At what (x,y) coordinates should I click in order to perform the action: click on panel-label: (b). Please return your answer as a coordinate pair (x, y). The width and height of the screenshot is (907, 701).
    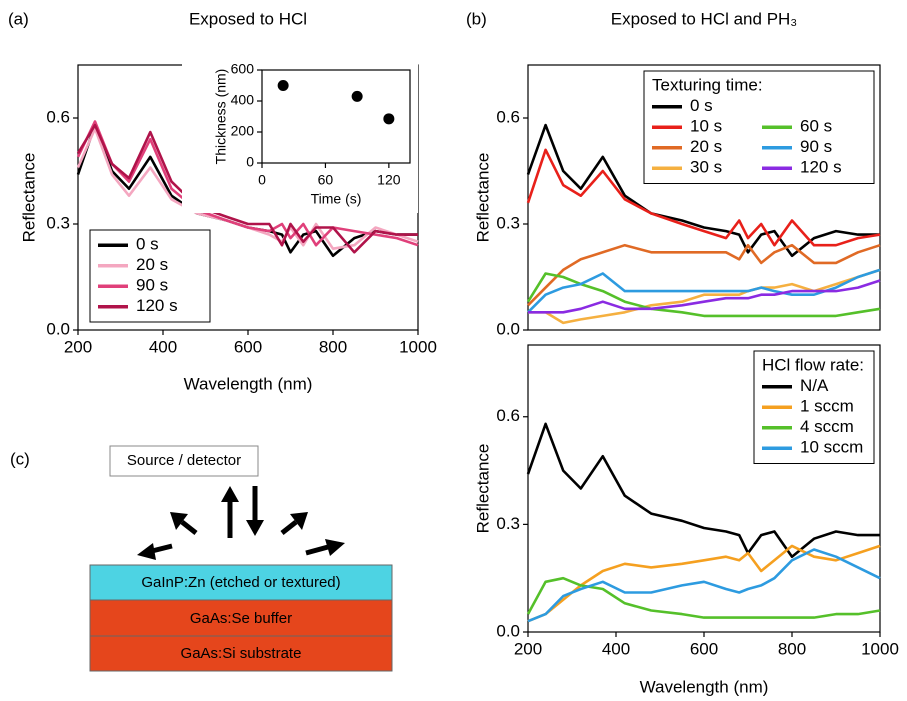
    Looking at the image, I should click on (476, 18).